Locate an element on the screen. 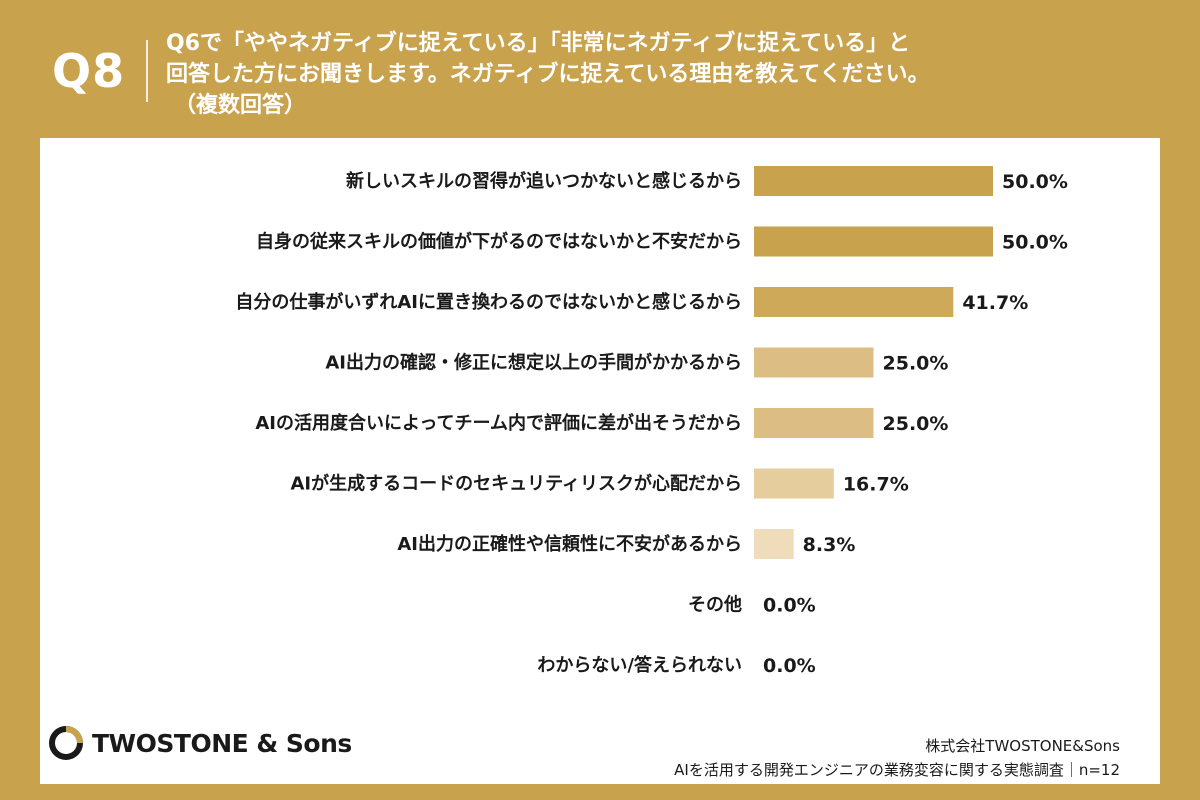 Image resolution: width=1200 pixels, height=800 pixels. category-label: 新しいスキルの習得が追いつかないと感じるから is located at coordinates (544, 181).